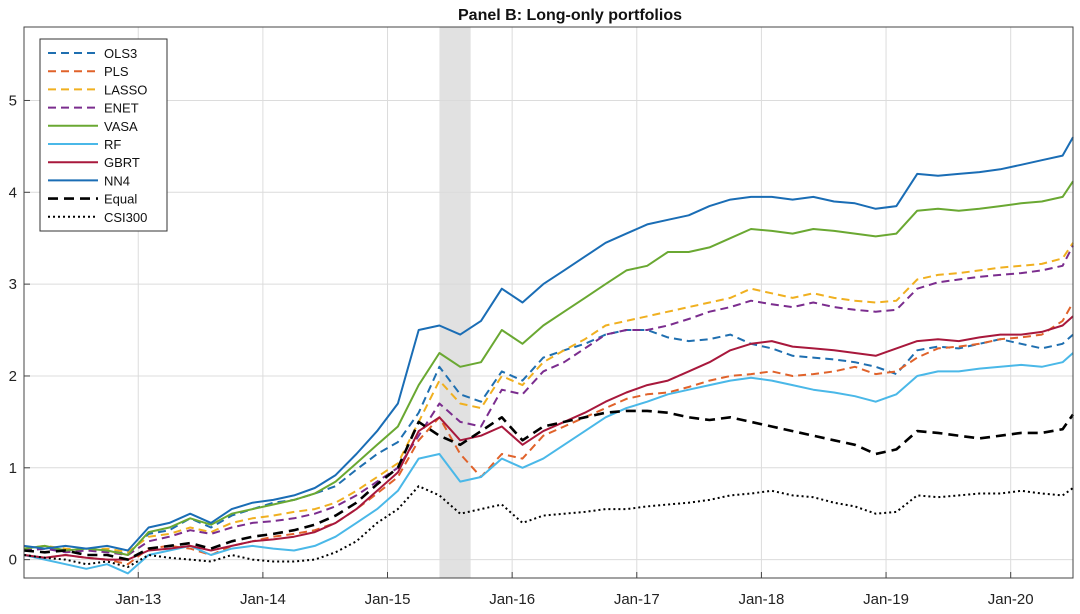 Image resolution: width=1080 pixels, height=614 pixels. I want to click on x-tick-label: Jan-15, so click(388, 599).